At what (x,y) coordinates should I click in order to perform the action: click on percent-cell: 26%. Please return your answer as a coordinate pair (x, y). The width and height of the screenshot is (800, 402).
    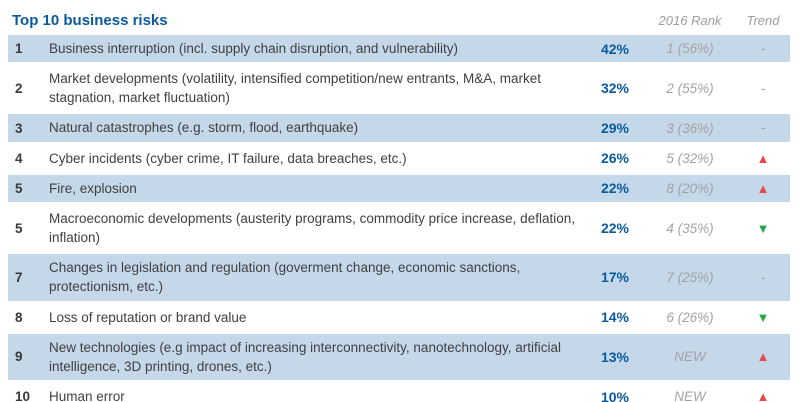
    Looking at the image, I should click on (615, 158).